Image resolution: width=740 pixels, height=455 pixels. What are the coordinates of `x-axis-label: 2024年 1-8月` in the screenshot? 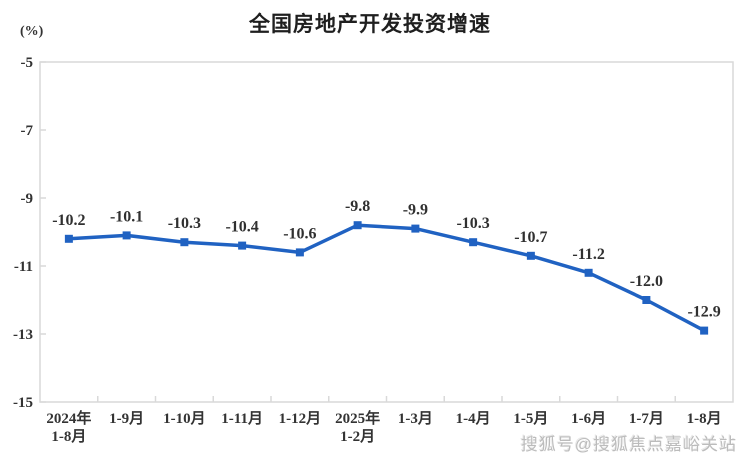 It's located at (68, 427).